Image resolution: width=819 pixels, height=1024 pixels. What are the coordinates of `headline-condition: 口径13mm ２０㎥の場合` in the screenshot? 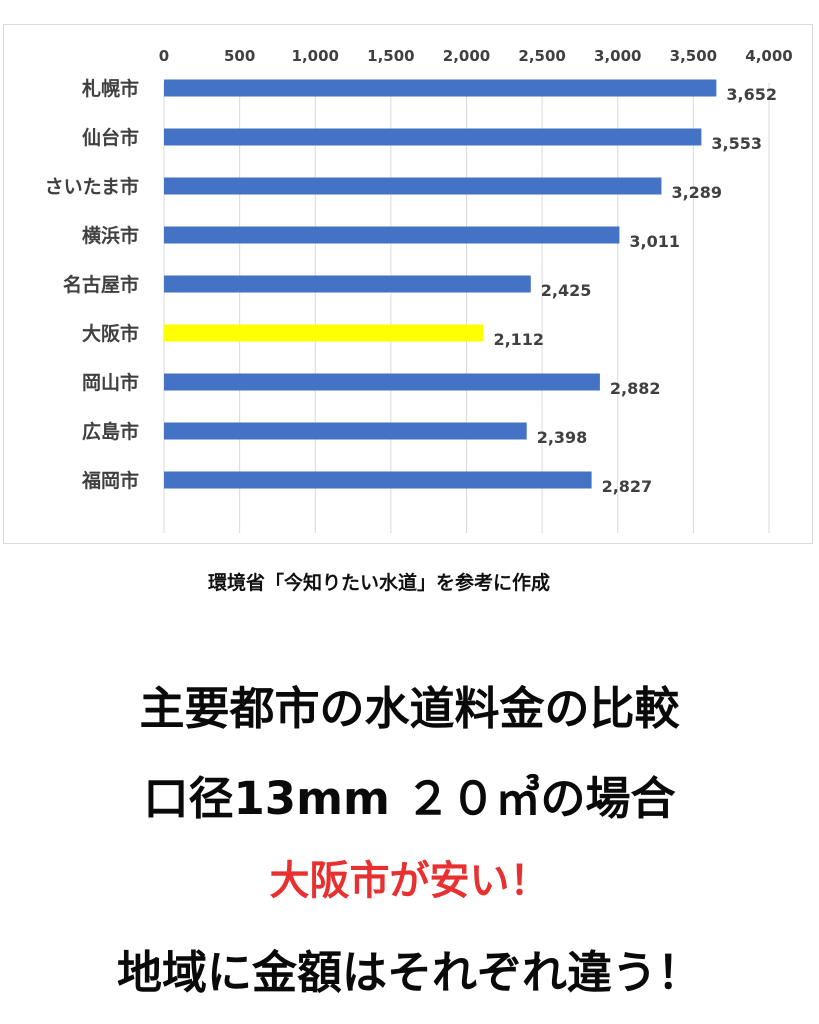 It's located at (409, 798).